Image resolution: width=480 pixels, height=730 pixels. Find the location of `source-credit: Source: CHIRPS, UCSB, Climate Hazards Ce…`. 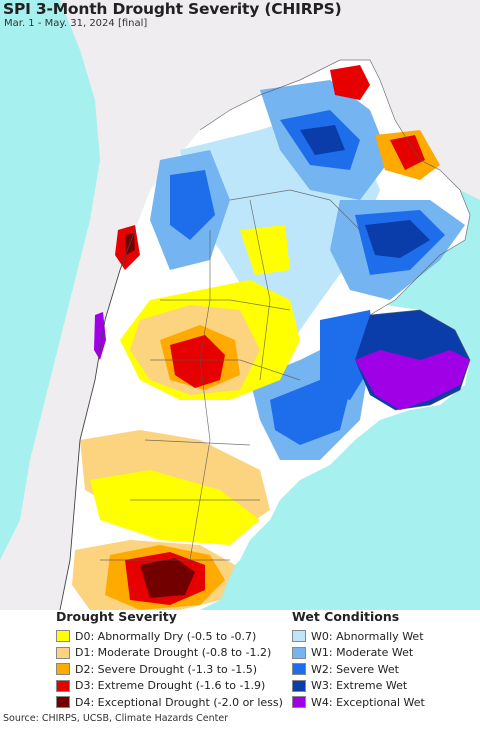

source-credit: Source: CHIRPS, UCSB, Climate Hazards Ce… is located at coordinates (116, 718).